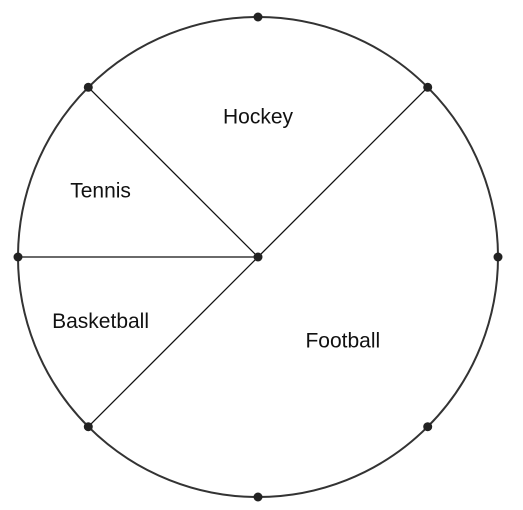 The width and height of the screenshot is (523, 510). What do you see at coordinates (100, 190) in the screenshot?
I see `slice-label-tennis: Tennis` at bounding box center [100, 190].